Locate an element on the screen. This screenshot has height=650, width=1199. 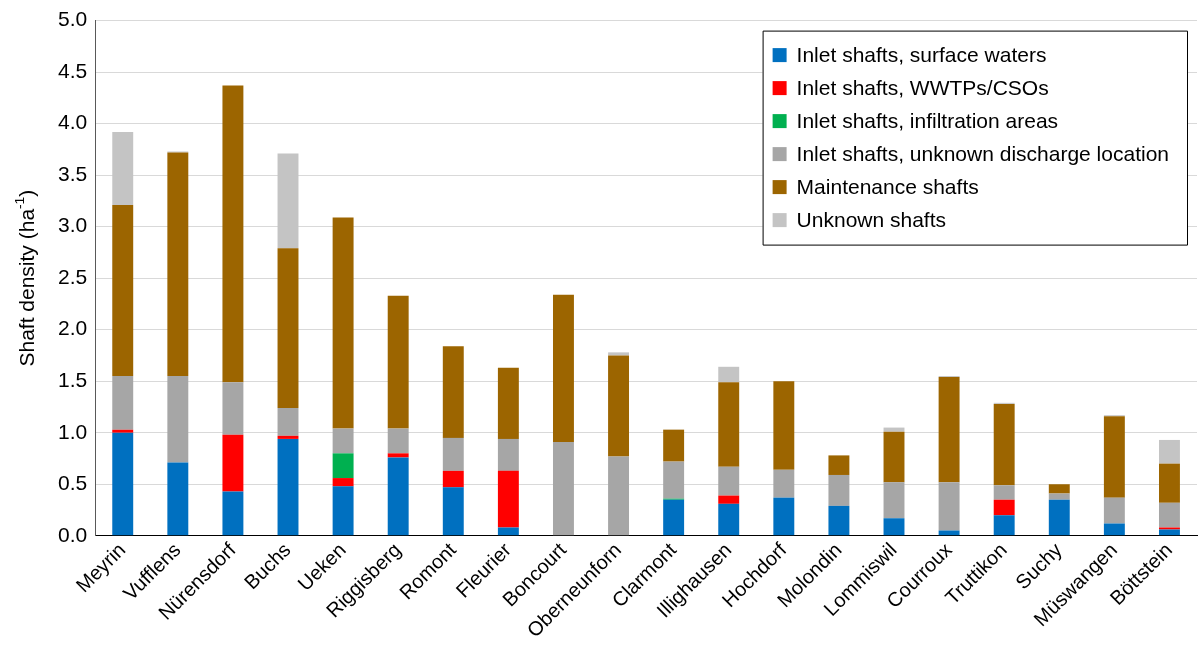
legend-label: Maintenance shafts is located at coordinates (887, 186).